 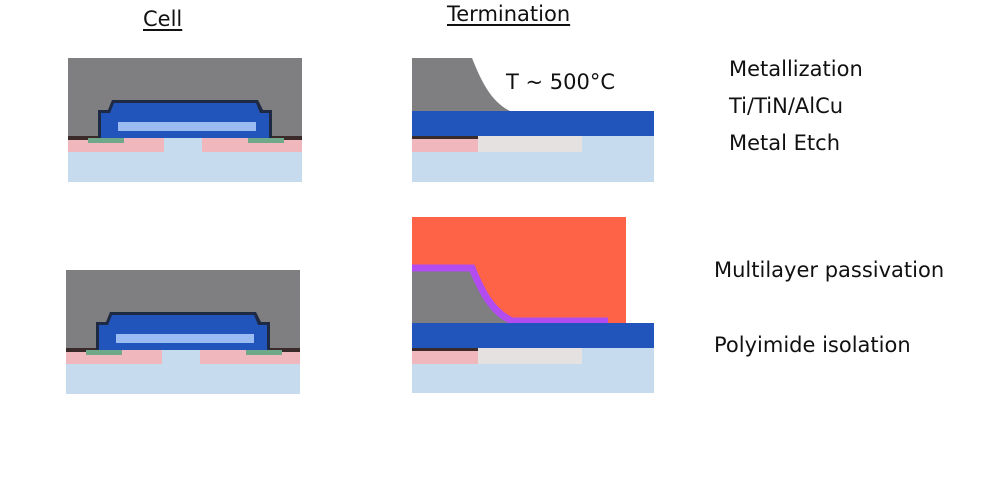 I want to click on termination-heading: Termination, so click(x=509, y=14).